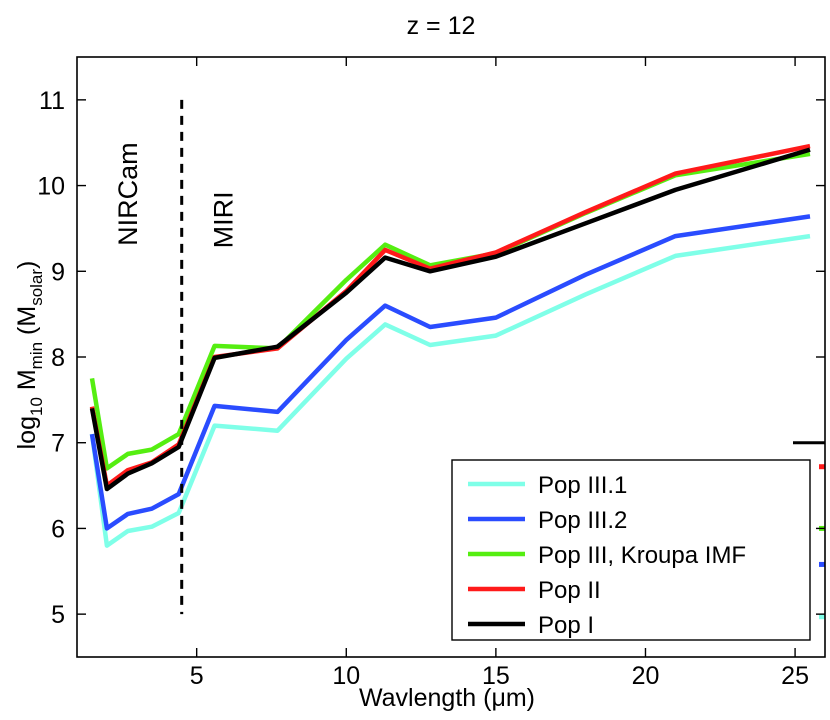  I want to click on legend-label-pop-i: Pop I, so click(566, 625).